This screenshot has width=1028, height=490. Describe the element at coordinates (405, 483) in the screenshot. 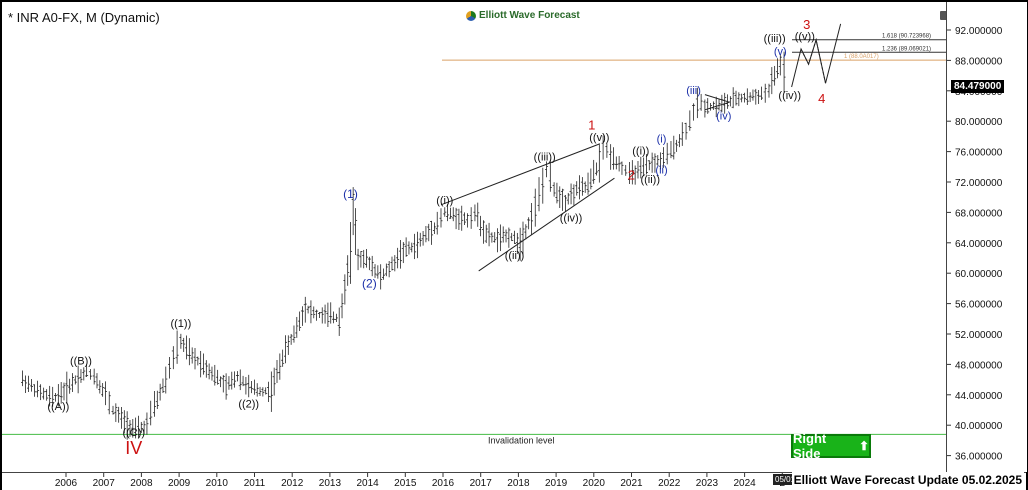

I see `x-tick-label: 2015` at that location.